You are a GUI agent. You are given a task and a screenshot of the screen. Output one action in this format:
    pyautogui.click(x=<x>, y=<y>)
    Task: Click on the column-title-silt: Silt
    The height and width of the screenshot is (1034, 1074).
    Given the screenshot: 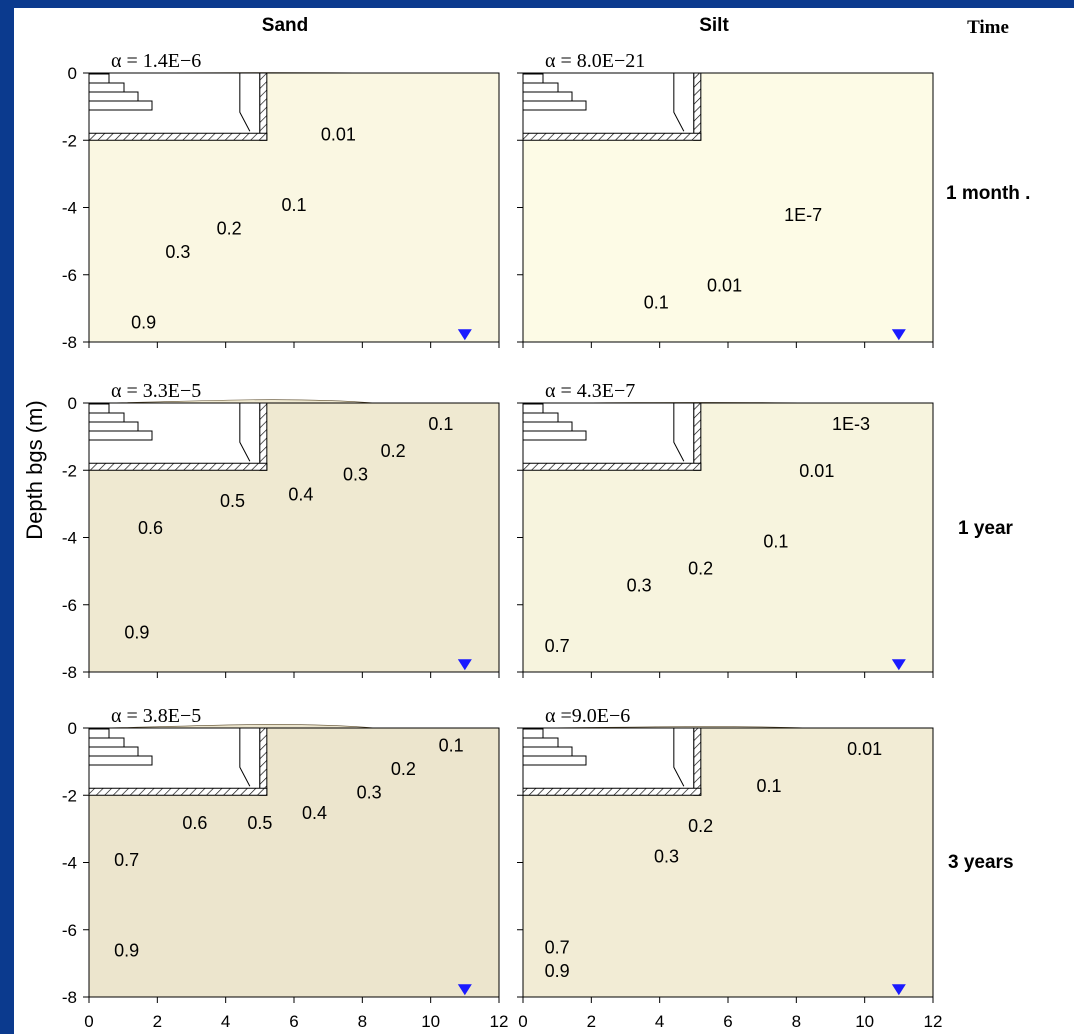 What is the action you would take?
    pyautogui.click(x=714, y=25)
    